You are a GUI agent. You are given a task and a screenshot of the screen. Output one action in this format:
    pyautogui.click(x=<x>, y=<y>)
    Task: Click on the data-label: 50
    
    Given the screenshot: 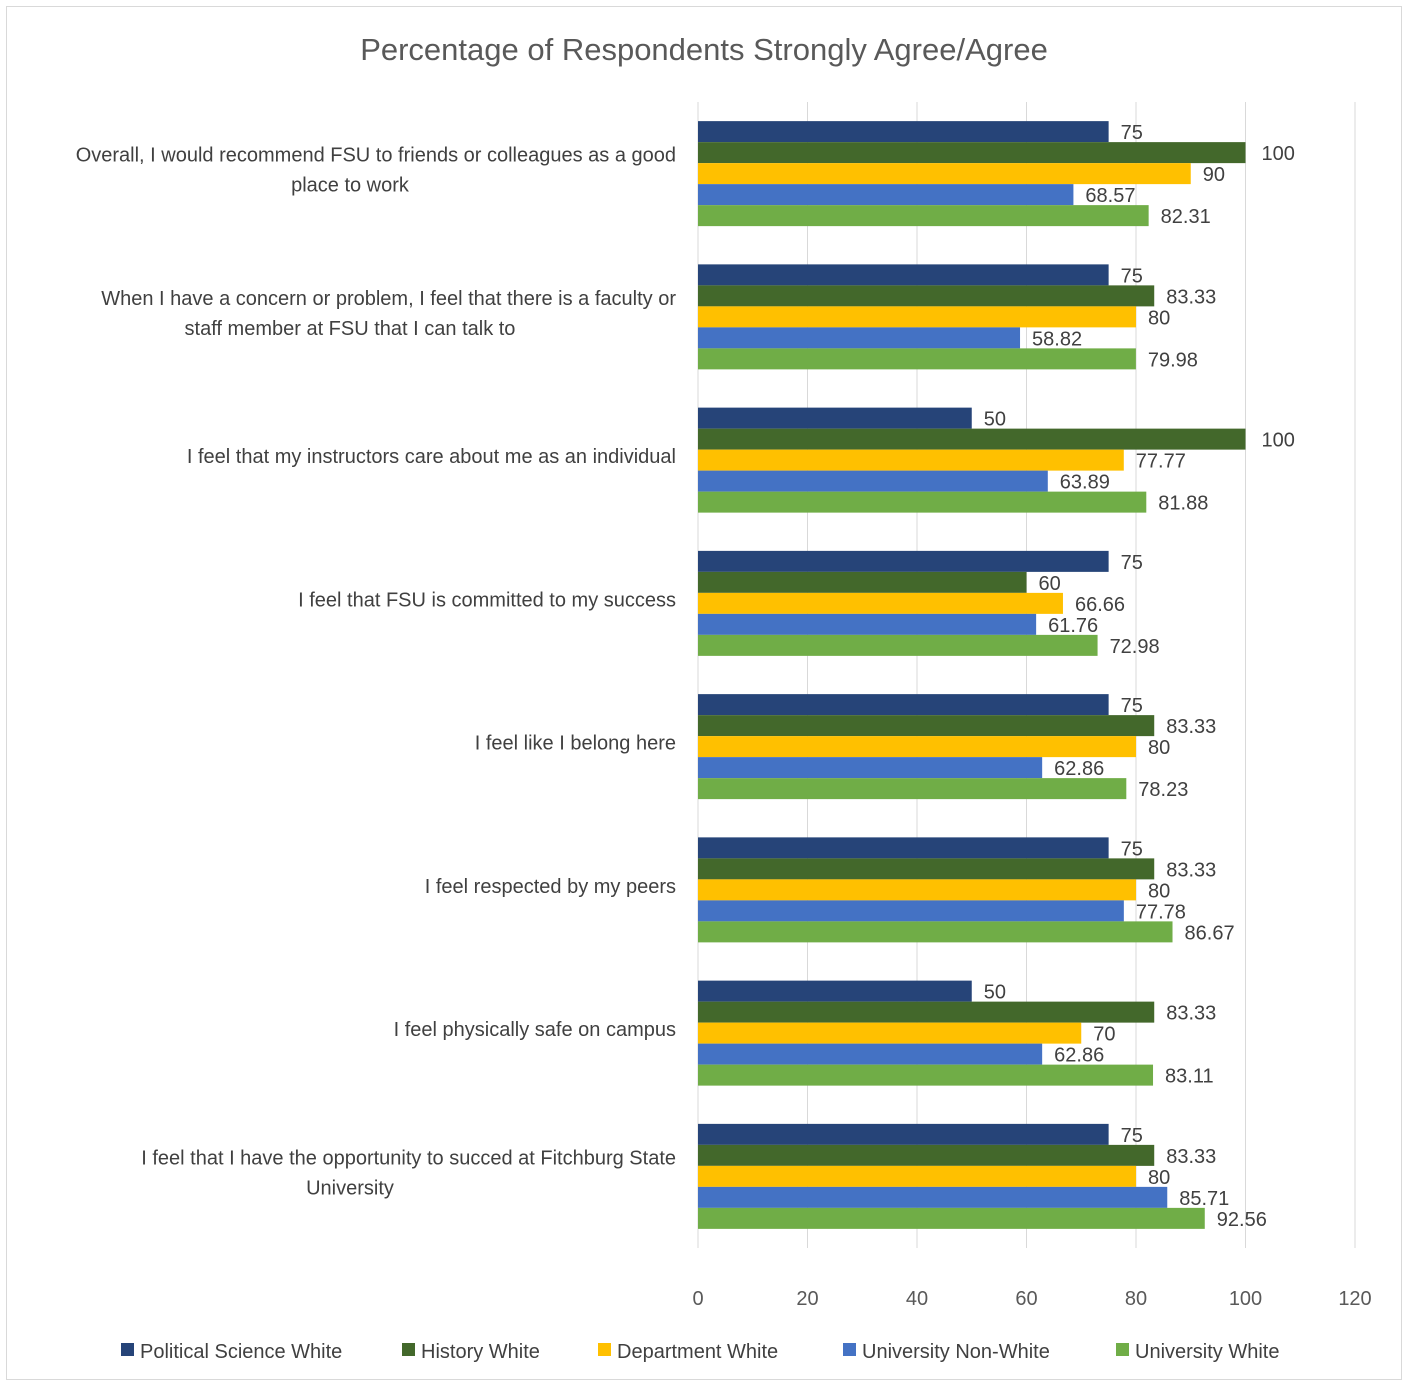 What is the action you would take?
    pyautogui.click(x=995, y=420)
    